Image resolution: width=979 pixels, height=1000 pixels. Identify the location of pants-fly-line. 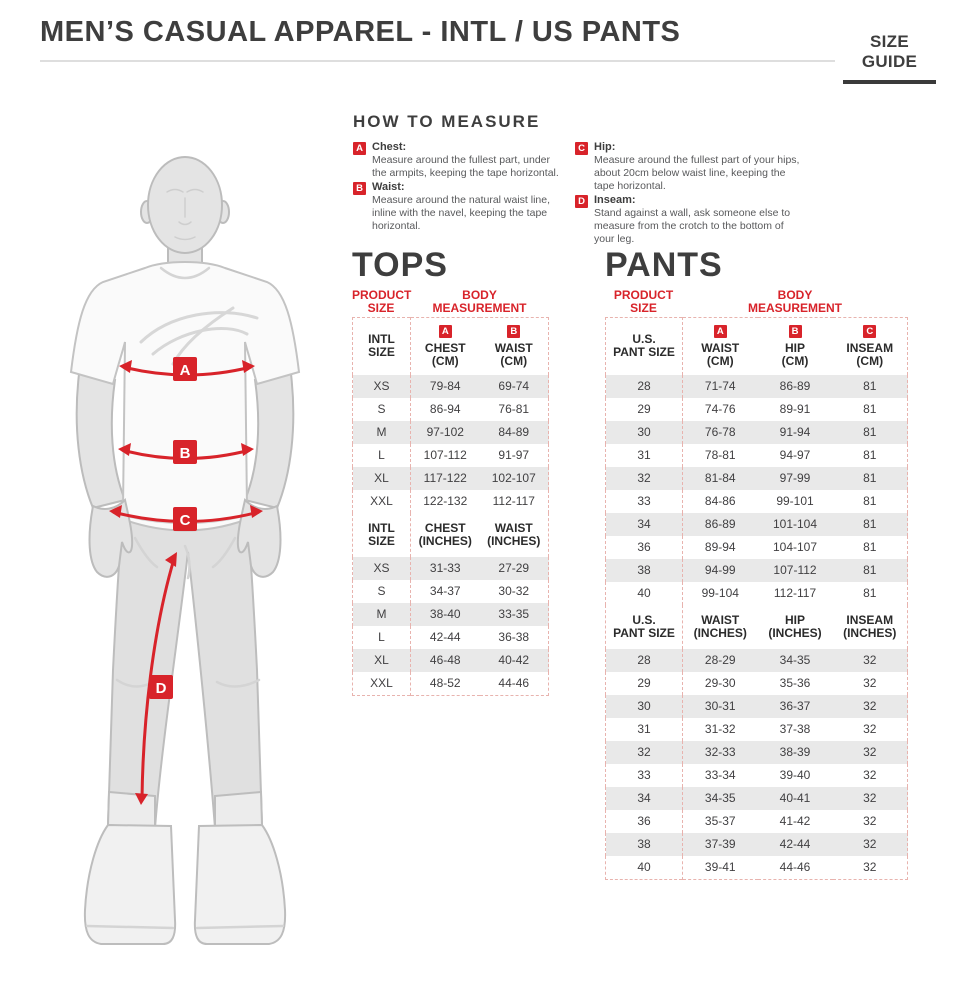
(187, 562).